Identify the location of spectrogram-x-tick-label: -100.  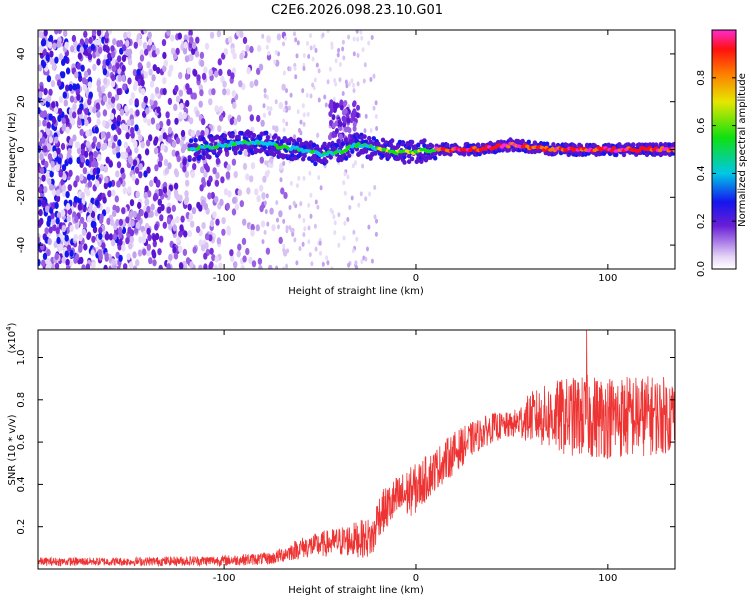
(224, 278).